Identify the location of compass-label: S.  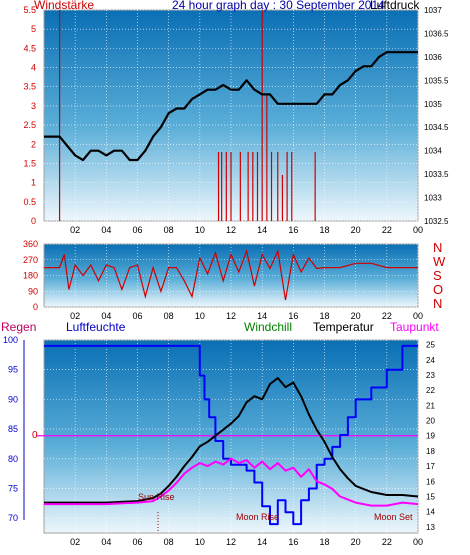
(437, 275).